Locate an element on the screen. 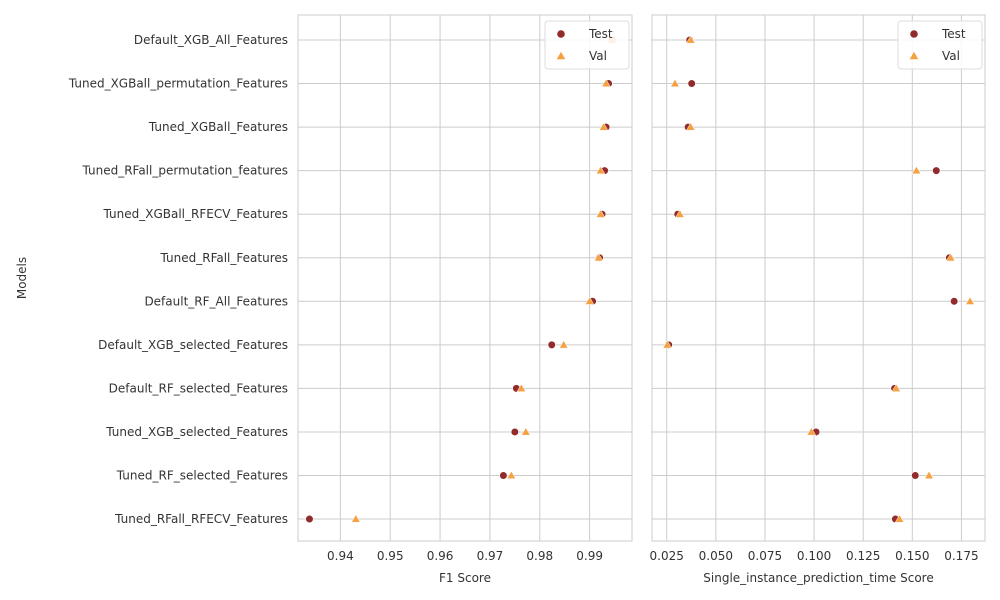 Image resolution: width=1000 pixels, height=600 pixels. model-label: Default_RF_All_Features is located at coordinates (216, 301).